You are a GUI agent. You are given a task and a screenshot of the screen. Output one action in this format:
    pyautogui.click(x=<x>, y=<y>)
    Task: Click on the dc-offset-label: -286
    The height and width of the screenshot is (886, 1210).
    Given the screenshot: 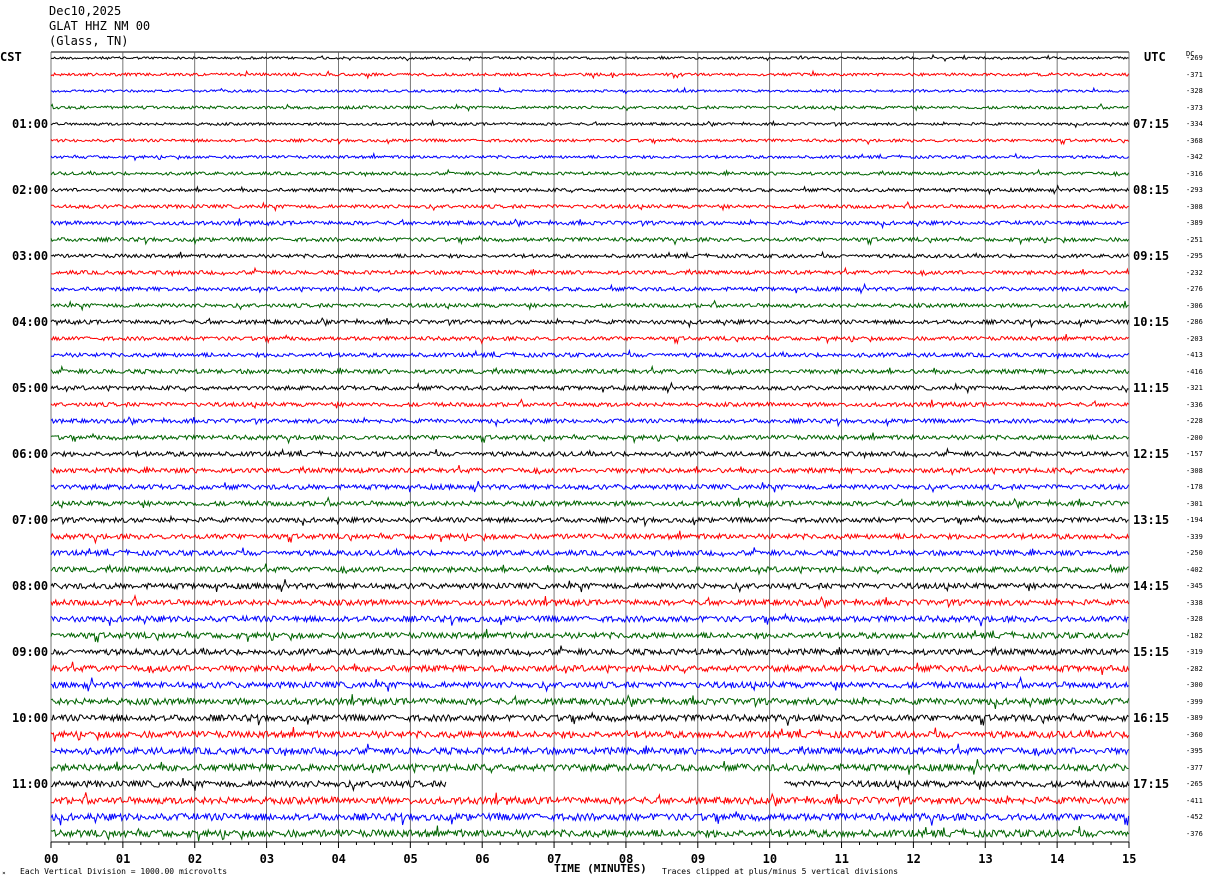 What is the action you would take?
    pyautogui.click(x=1194, y=322)
    